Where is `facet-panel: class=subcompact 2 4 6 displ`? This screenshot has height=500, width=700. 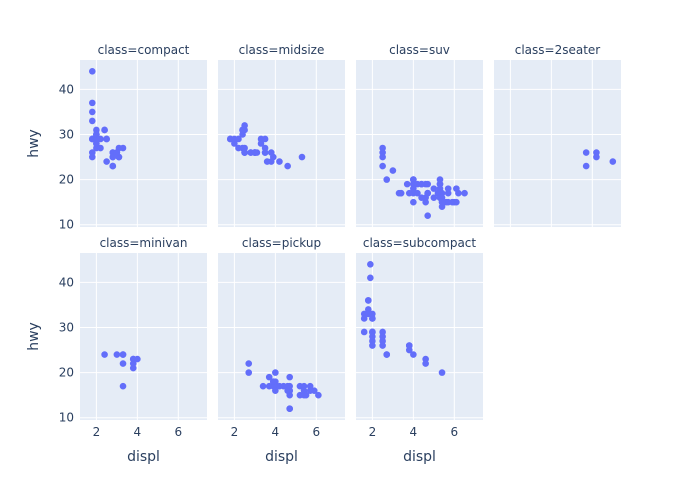 facet-panel: class=subcompact 2 4 6 displ is located at coordinates (419, 350).